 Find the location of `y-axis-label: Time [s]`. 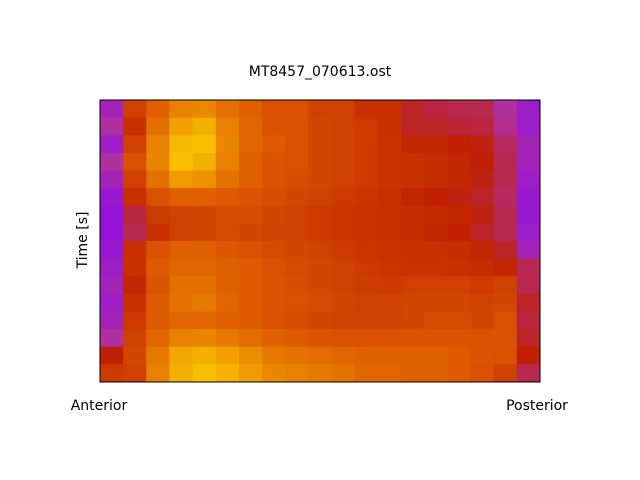

y-axis-label: Time [s] is located at coordinates (83, 241).